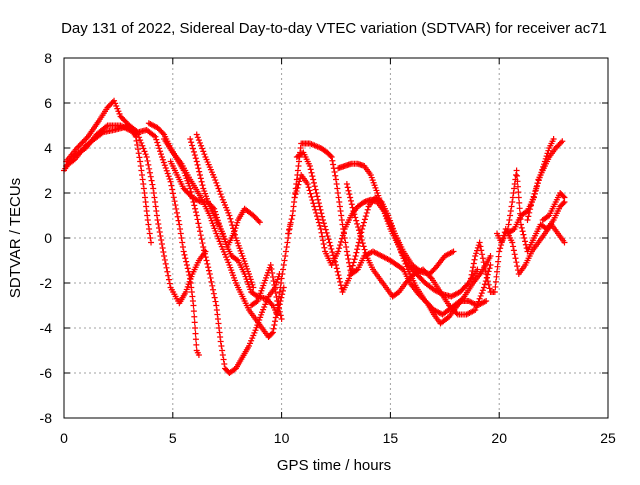  Describe the element at coordinates (48, 148) in the screenshot. I see `y-tick-label: 4` at that location.